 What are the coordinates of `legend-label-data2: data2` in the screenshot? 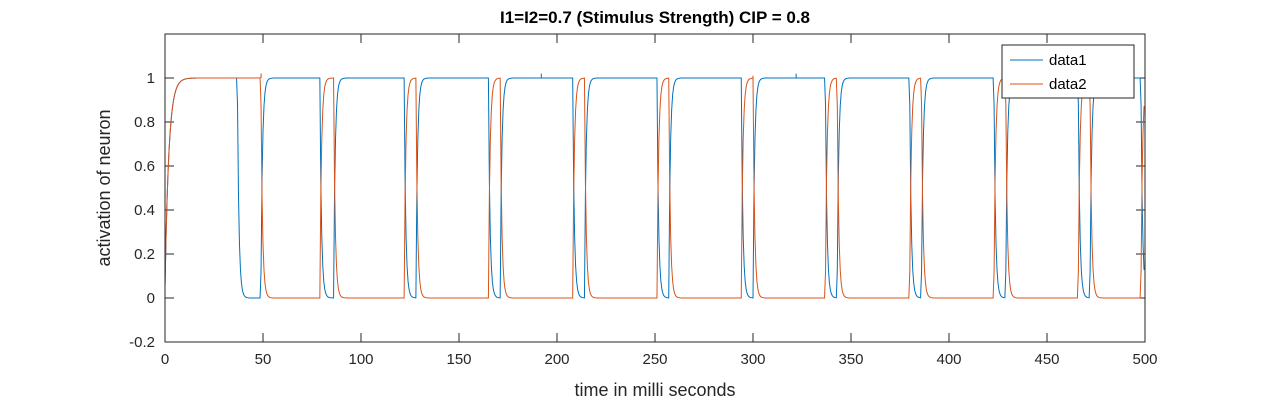 It's located at (1068, 84).